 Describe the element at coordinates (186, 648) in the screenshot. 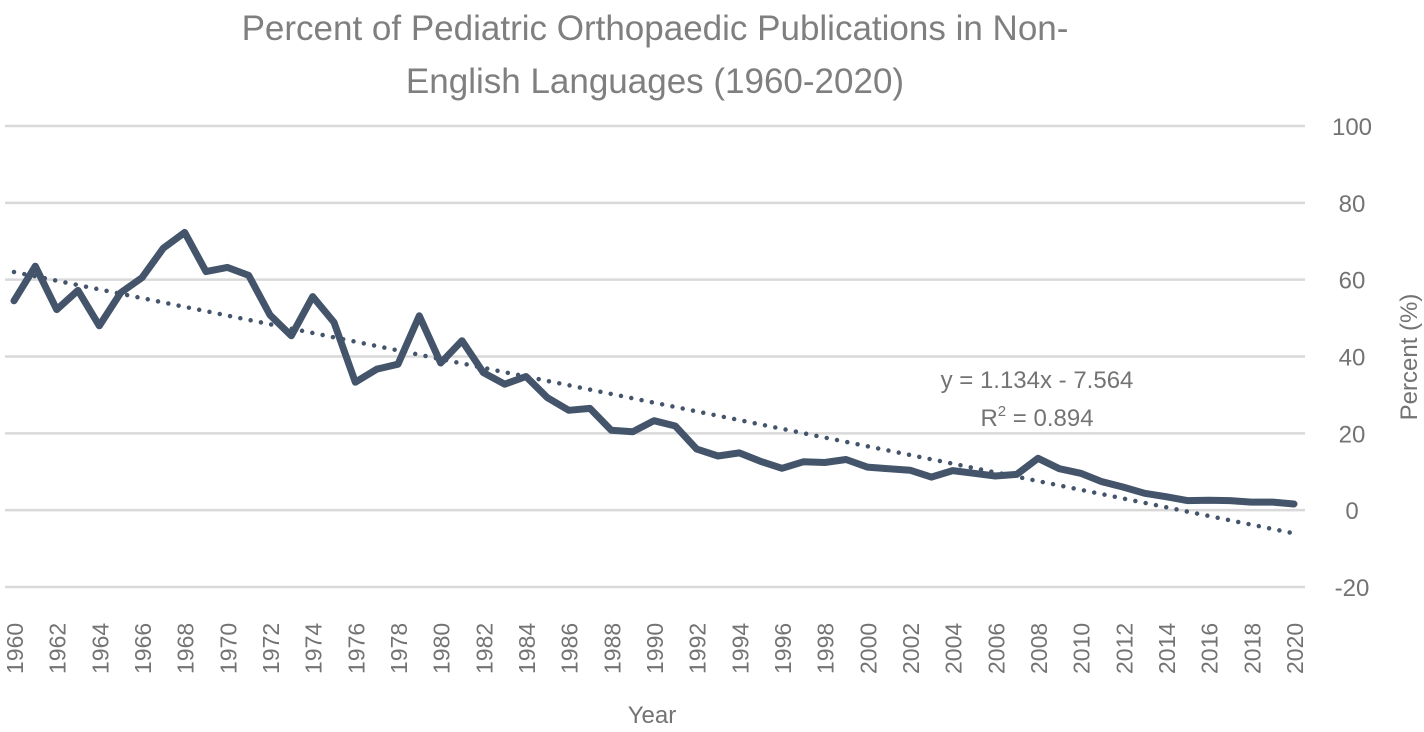

I see `x-tick-label: 1968` at that location.